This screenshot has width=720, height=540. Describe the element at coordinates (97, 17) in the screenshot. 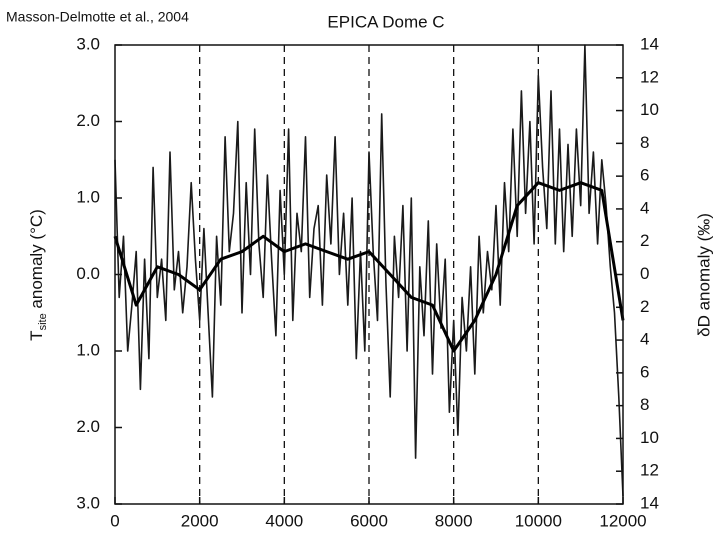

I see `annotation: Masson-Delmotte et al., 2004` at that location.